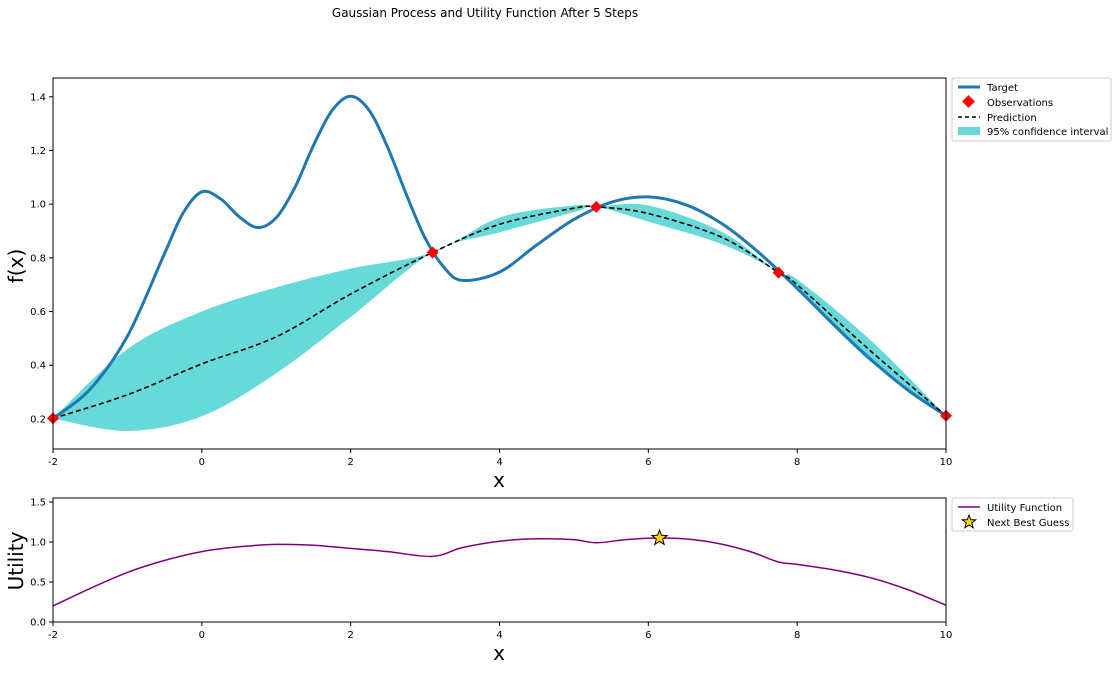 Image resolution: width=1119 pixels, height=673 pixels. Describe the element at coordinates (38, 503) in the screenshot. I see `y-tick-label: 1.5` at that location.